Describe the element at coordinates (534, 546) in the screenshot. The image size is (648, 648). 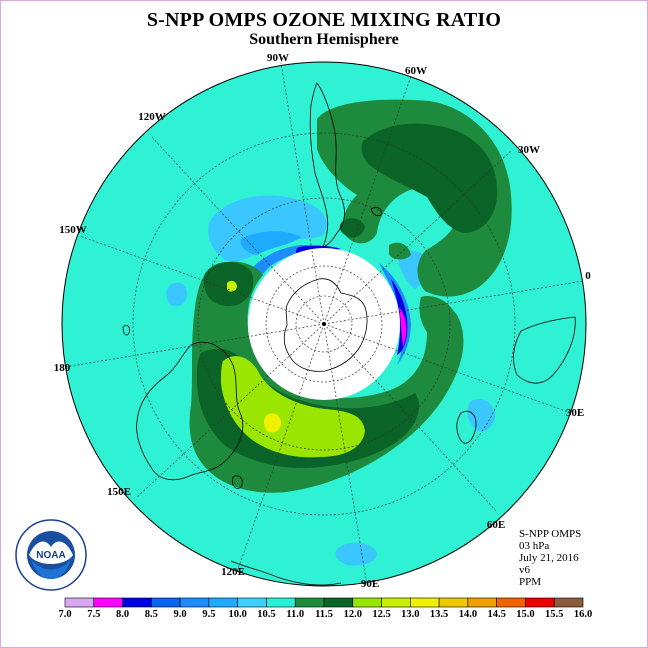
I see `info-level: 03 hPa` at that location.